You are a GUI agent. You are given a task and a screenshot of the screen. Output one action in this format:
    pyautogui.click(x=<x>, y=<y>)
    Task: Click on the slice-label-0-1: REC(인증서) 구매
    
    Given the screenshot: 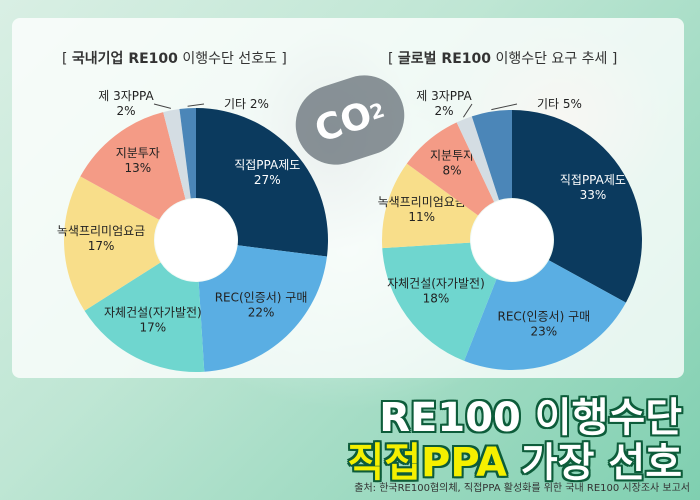 What is the action you would take?
    pyautogui.click(x=261, y=297)
    